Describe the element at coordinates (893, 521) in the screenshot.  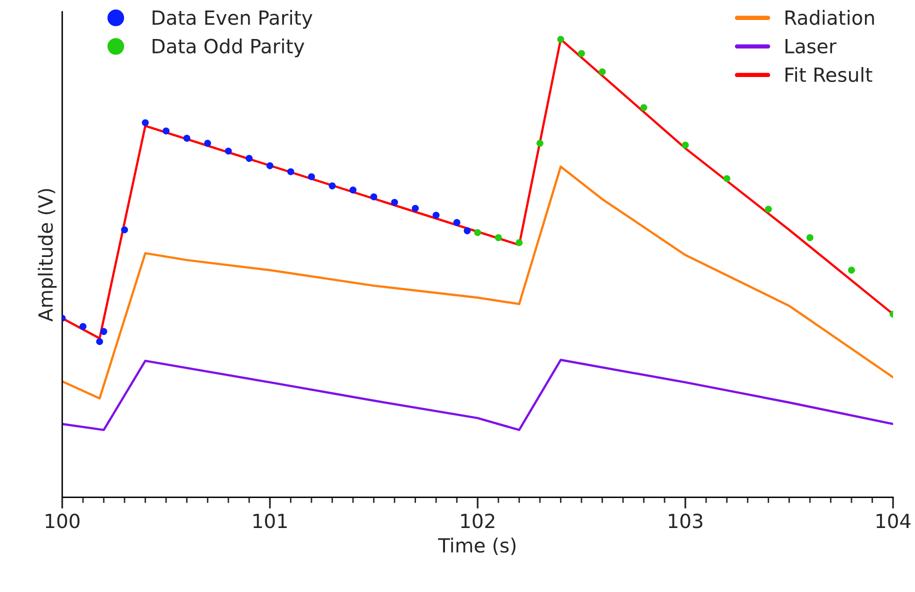
I see `x-tick-label: 104` at that location.